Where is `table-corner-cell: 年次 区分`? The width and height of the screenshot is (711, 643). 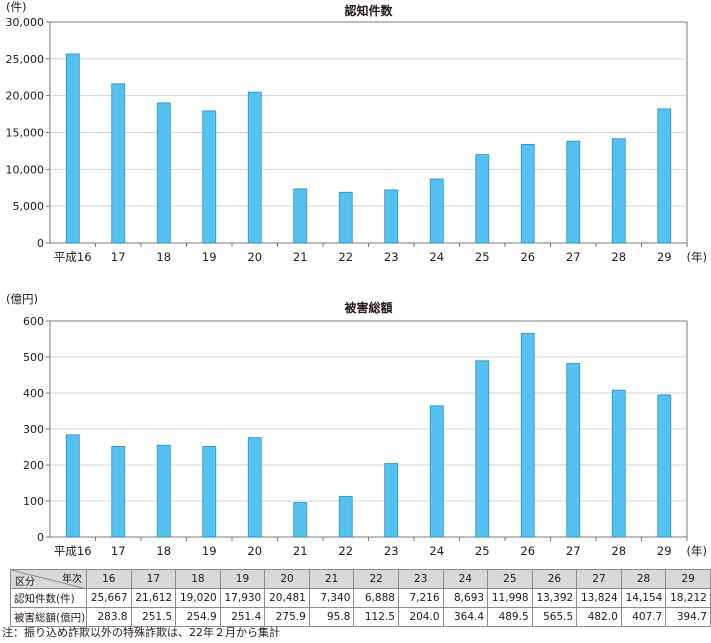 table-corner-cell: 年次 区分 is located at coordinates (48, 579).